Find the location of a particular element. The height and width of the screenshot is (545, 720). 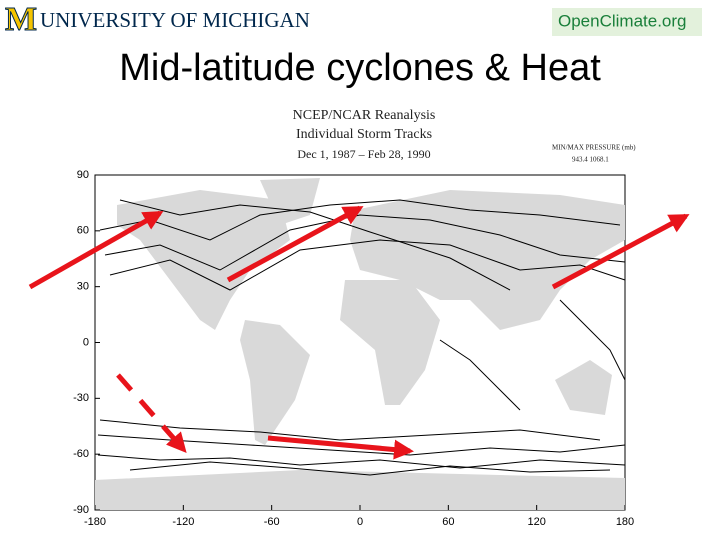

lon-tick-label: 180 is located at coordinates (625, 522).